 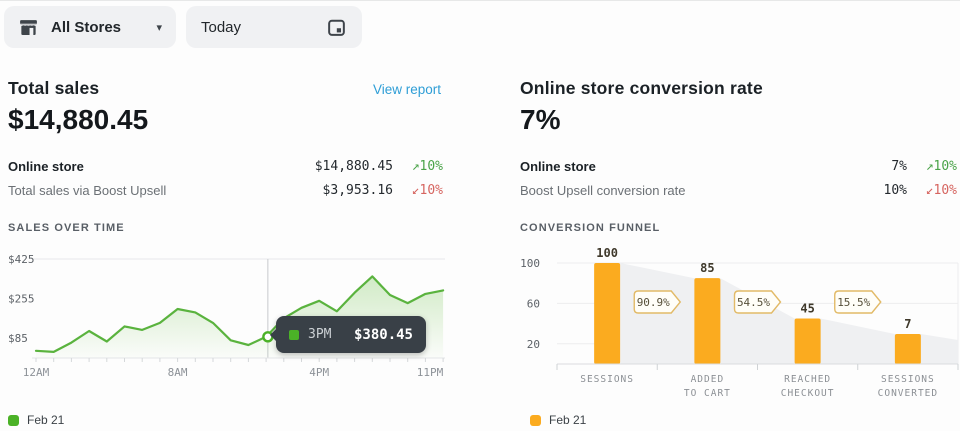 What do you see at coordinates (225, 166) in the screenshot?
I see `metric-row-online-store: Online store $14,880.45 ↗10%` at bounding box center [225, 166].